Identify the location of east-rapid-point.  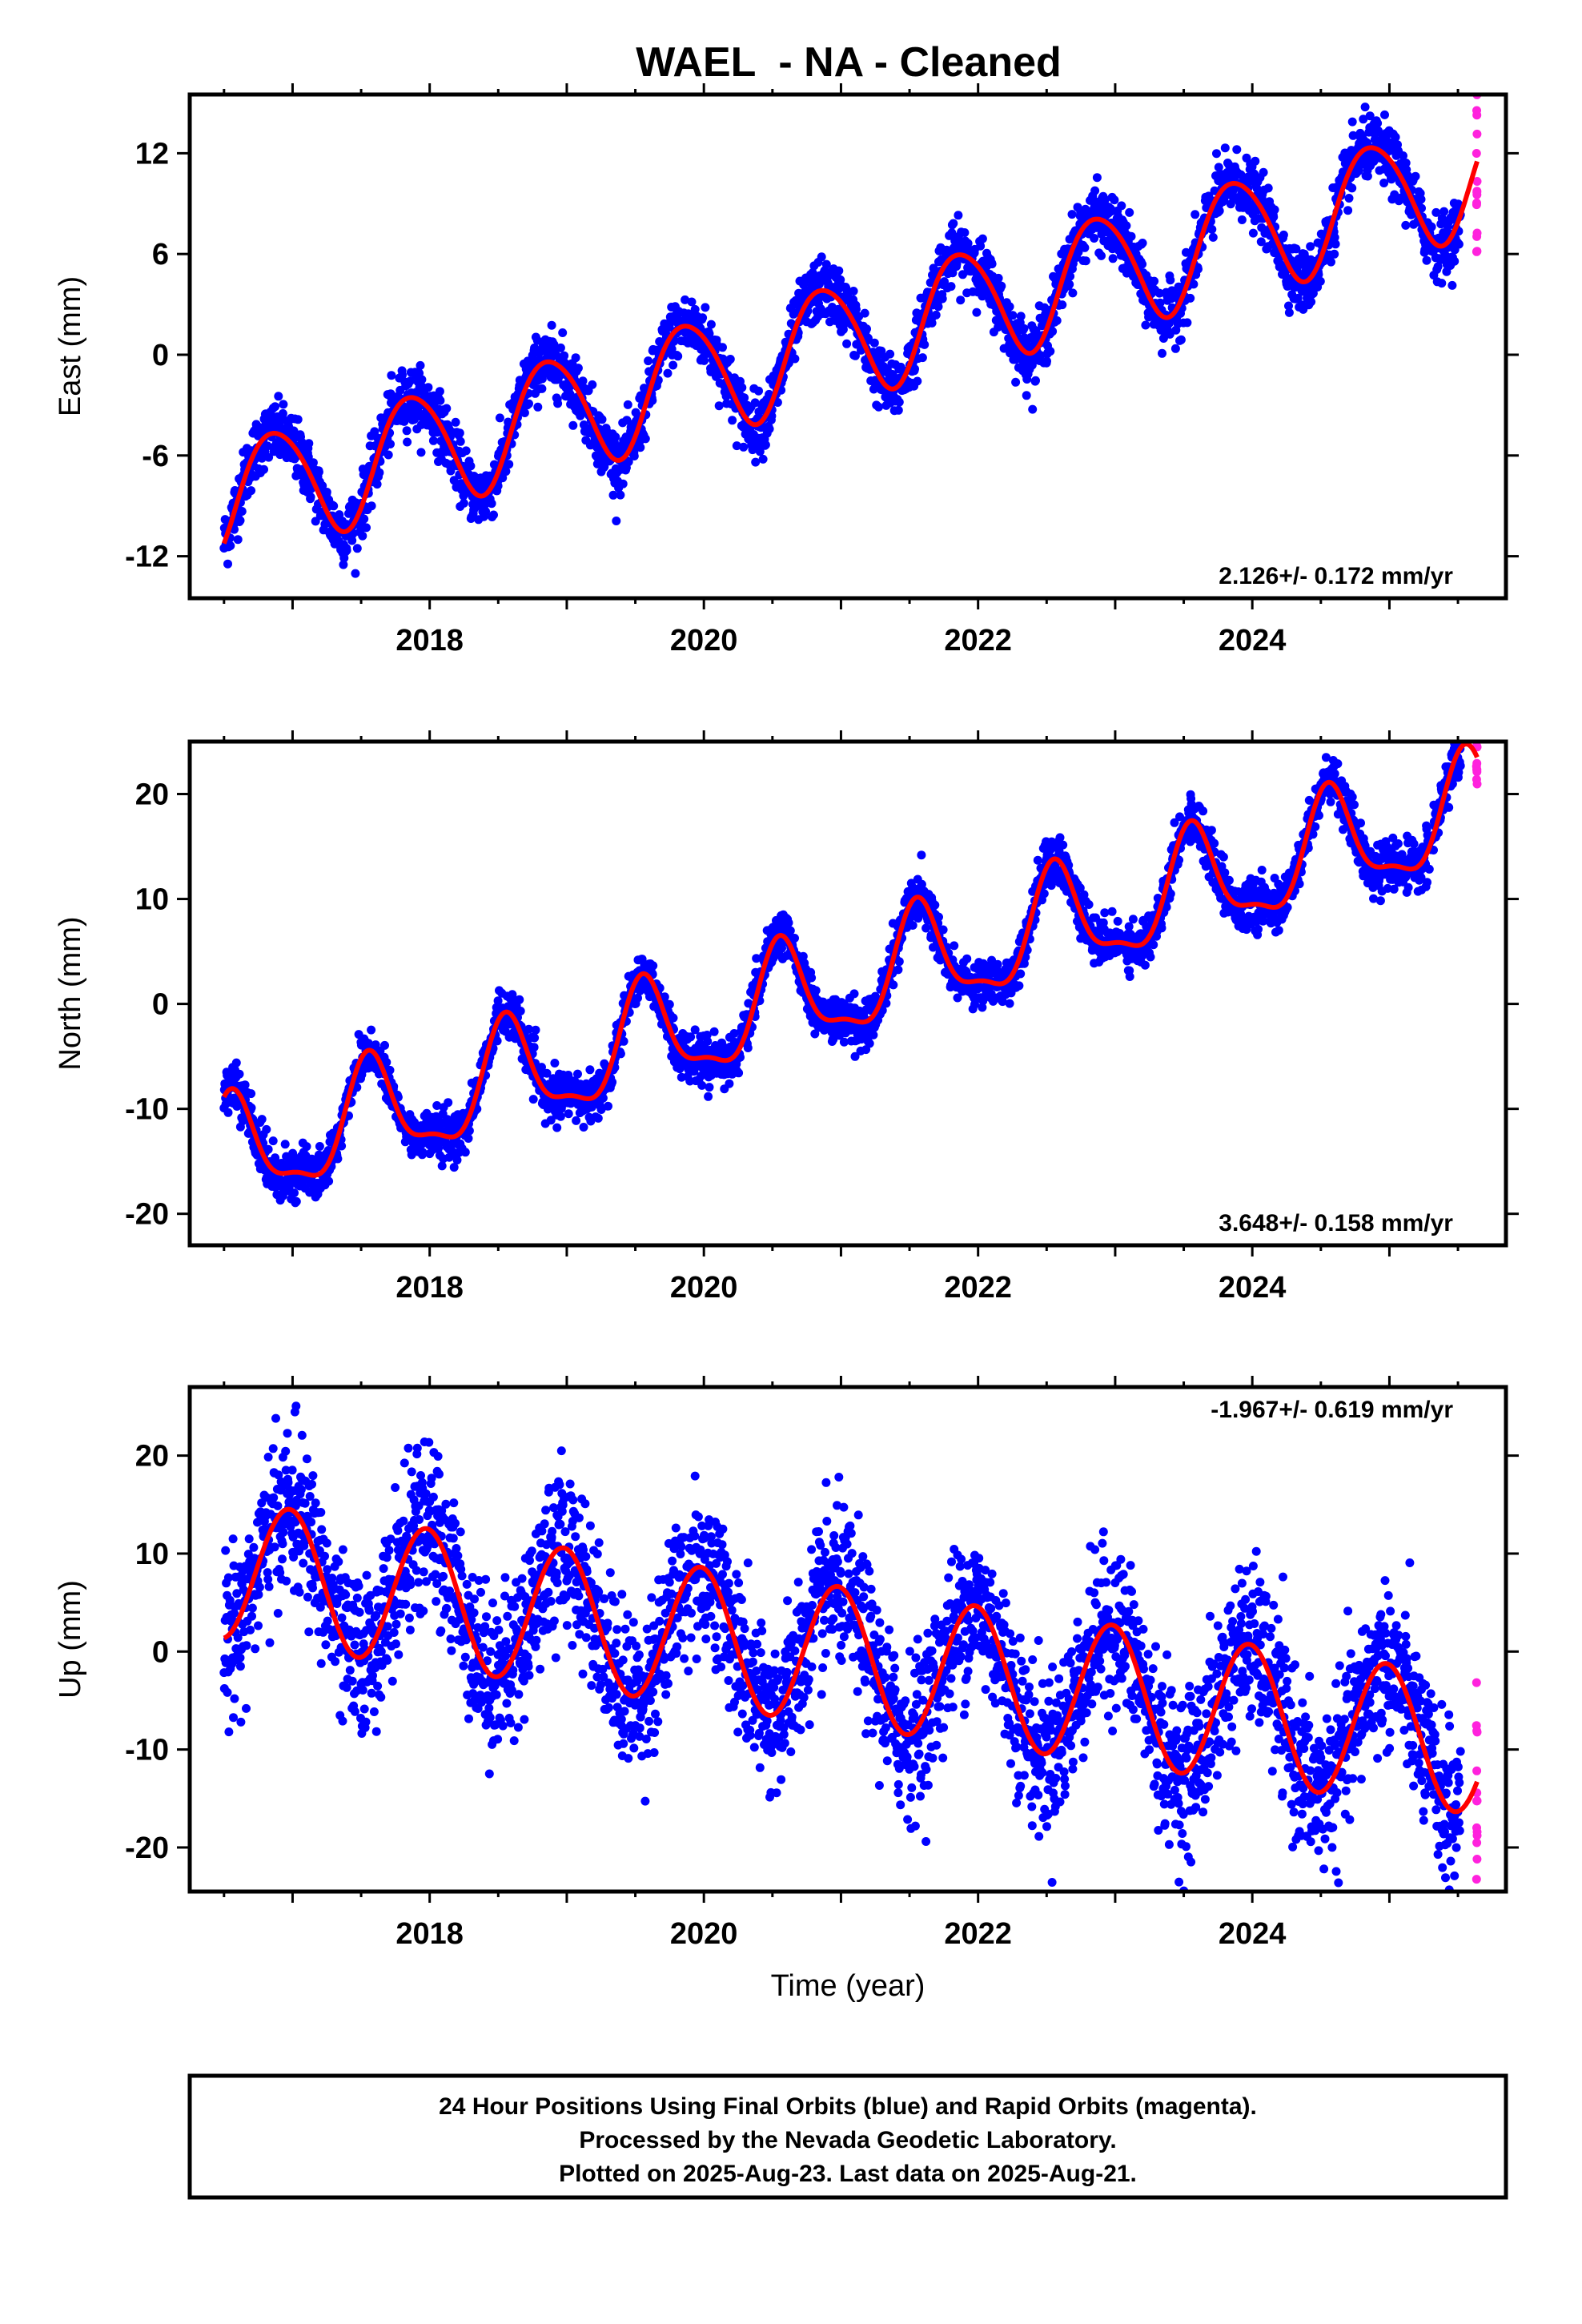
(1476, 202).